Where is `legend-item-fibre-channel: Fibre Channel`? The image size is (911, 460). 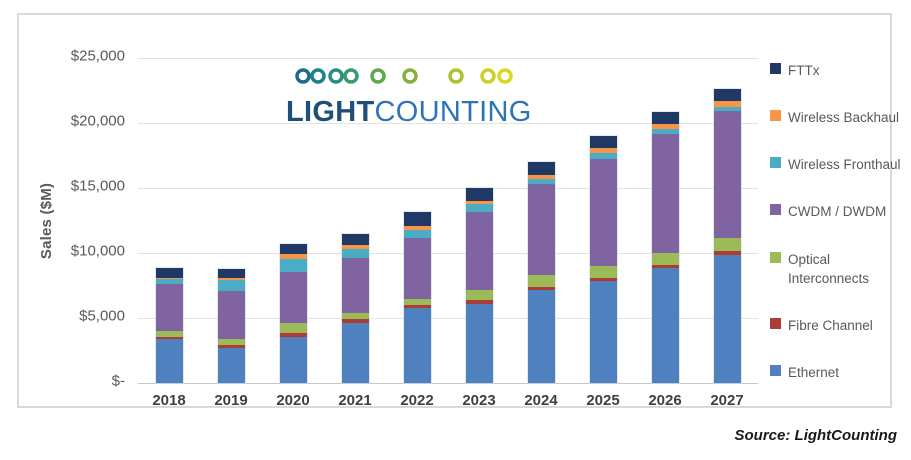 legend-item-fibre-channel: Fibre Channel is located at coordinates (840, 326).